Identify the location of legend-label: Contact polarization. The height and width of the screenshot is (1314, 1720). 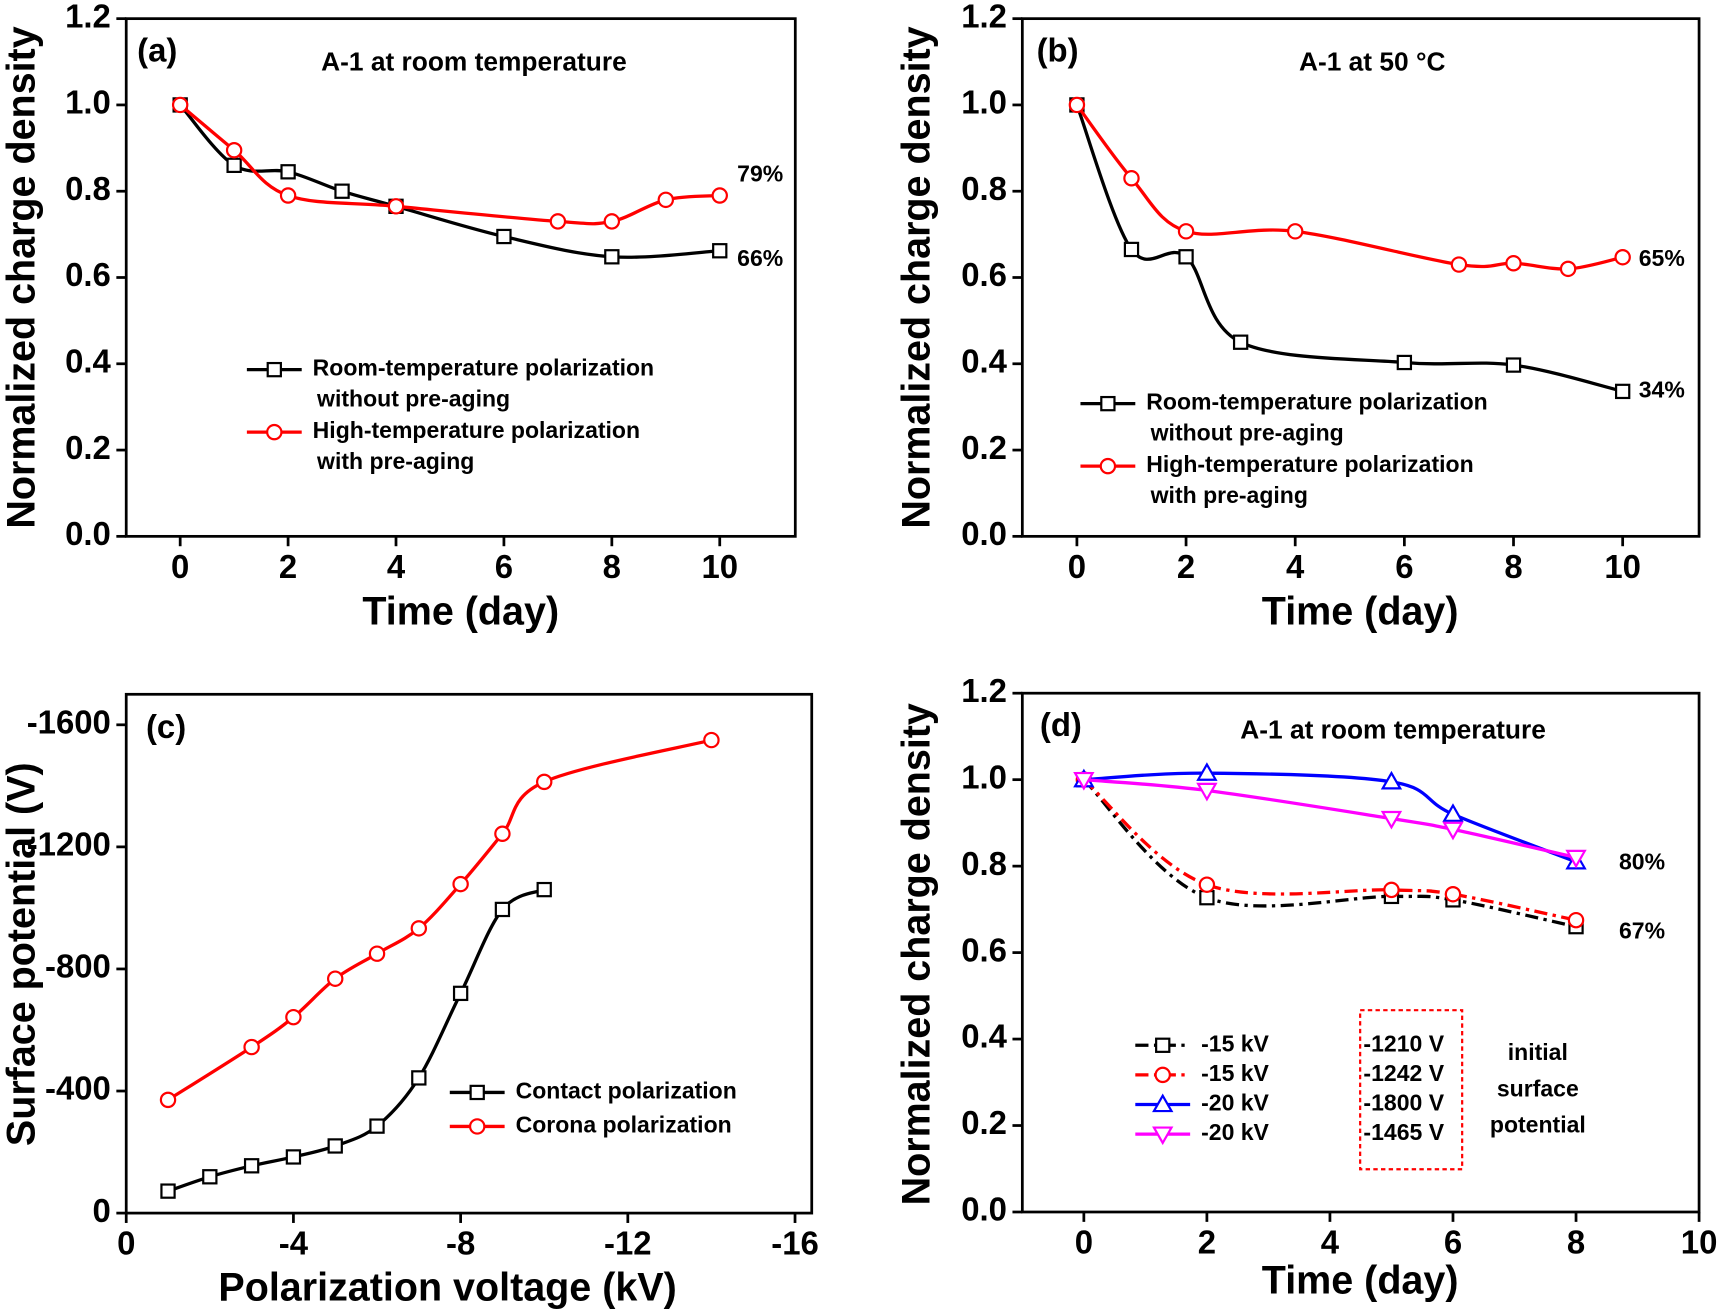
(626, 1091).